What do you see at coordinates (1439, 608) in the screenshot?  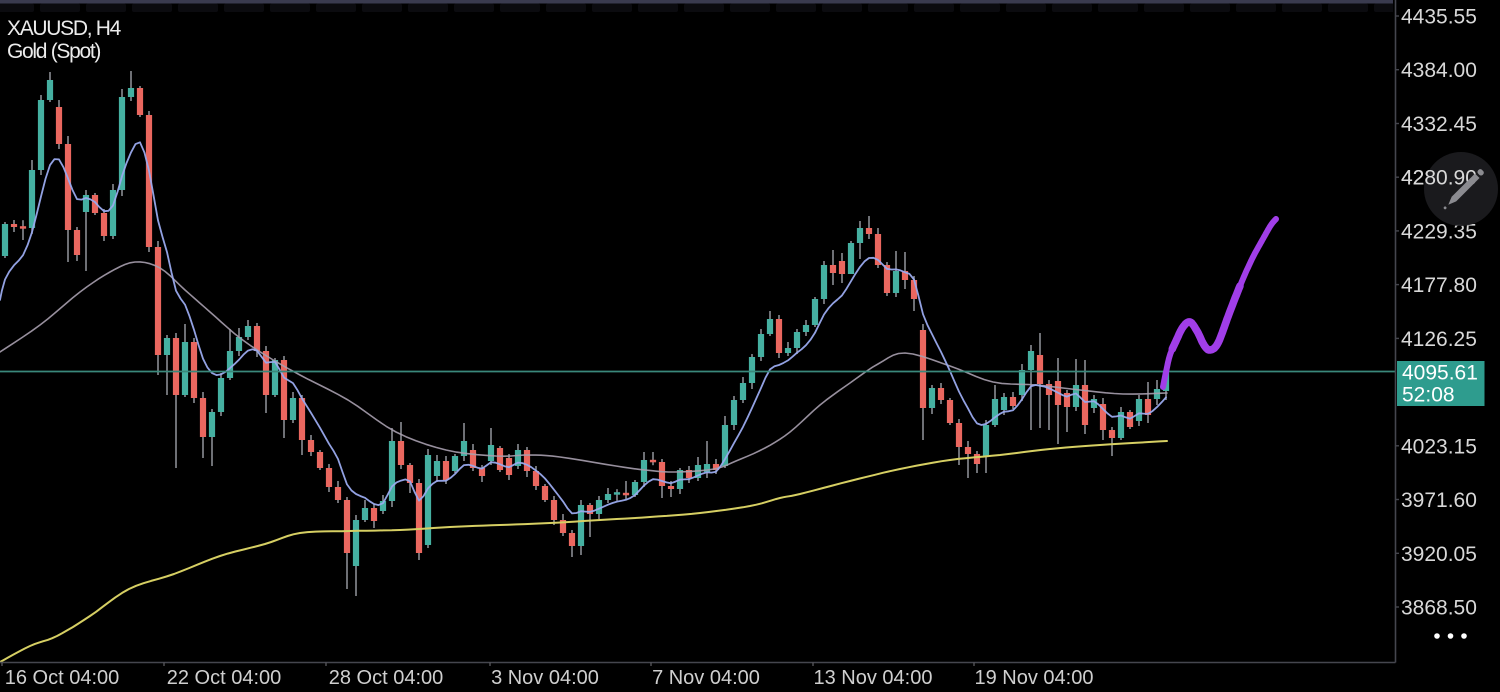 I see `svg-text: 3868.50` at bounding box center [1439, 608].